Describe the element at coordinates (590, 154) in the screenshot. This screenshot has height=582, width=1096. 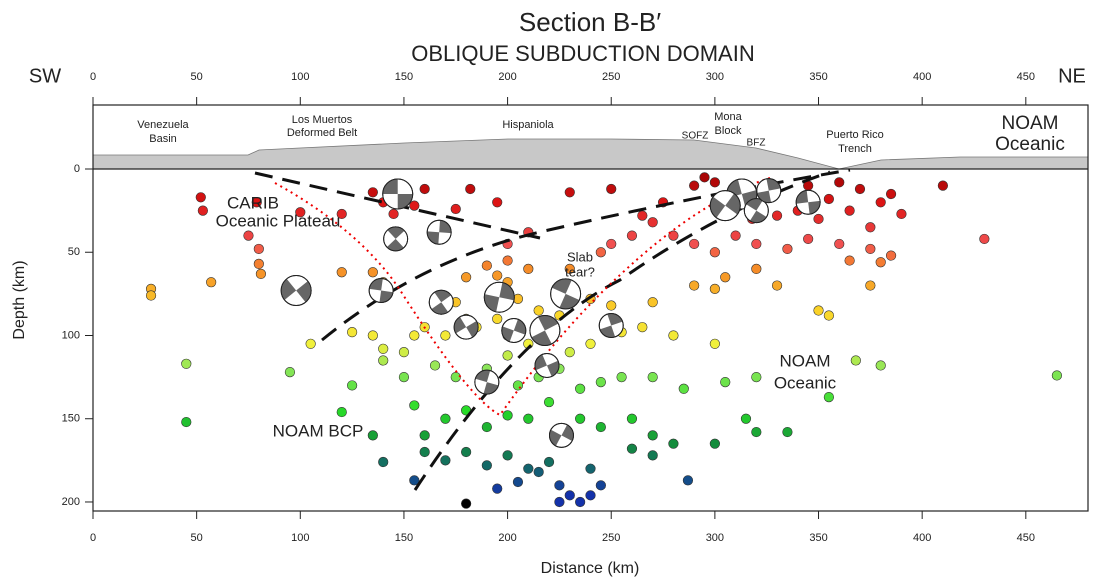
I see `topography` at that location.